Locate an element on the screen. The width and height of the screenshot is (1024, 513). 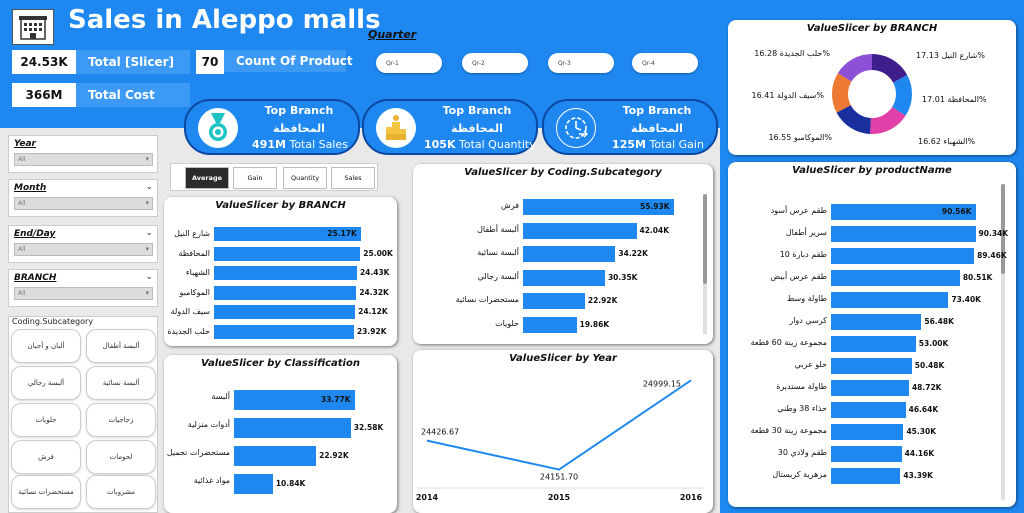
bar-category-label: مجموعة زينة 30 قطعة is located at coordinates (788, 430).